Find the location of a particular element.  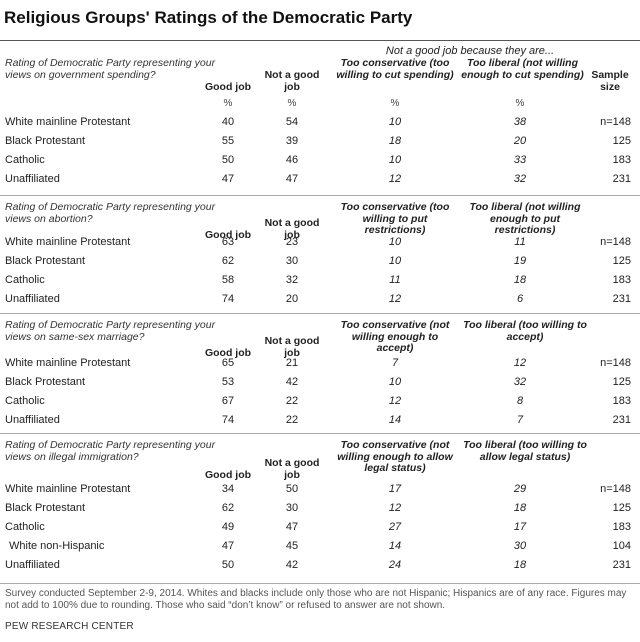

cell-too-liberal: 29 is located at coordinates (520, 489).